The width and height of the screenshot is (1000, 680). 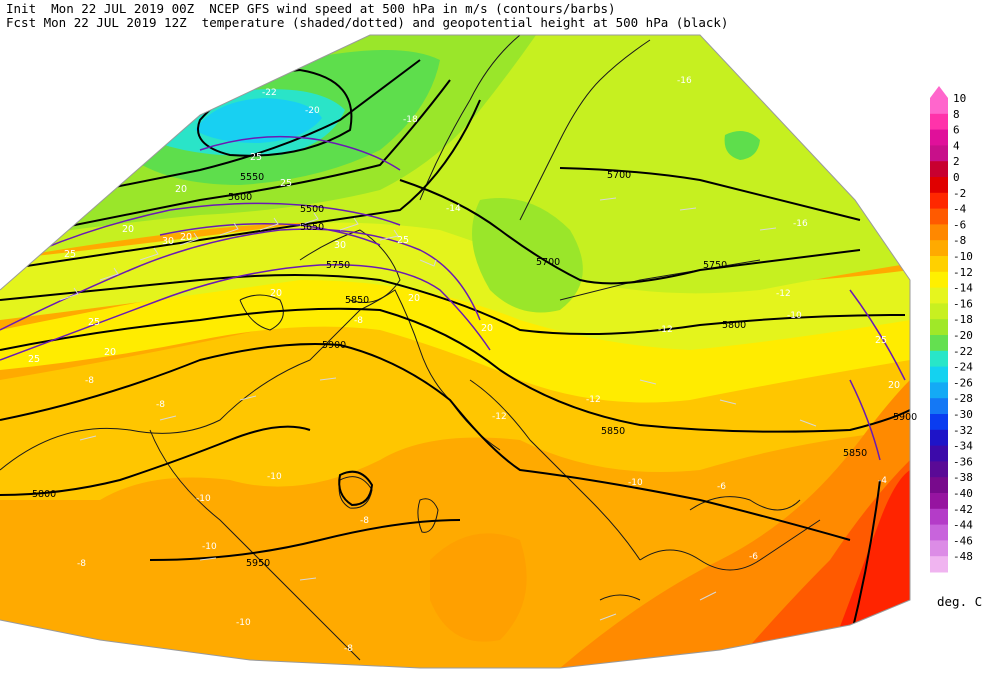 I want to click on colorbar-level-label: 2, so click(x=956, y=161).